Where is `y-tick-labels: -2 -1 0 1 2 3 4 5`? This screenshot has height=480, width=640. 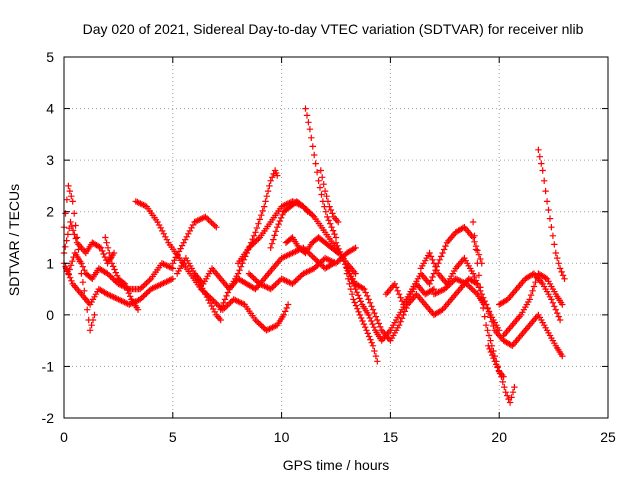
y-tick-labels: -2 -1 0 1 2 3 4 5 is located at coordinates (48, 237).